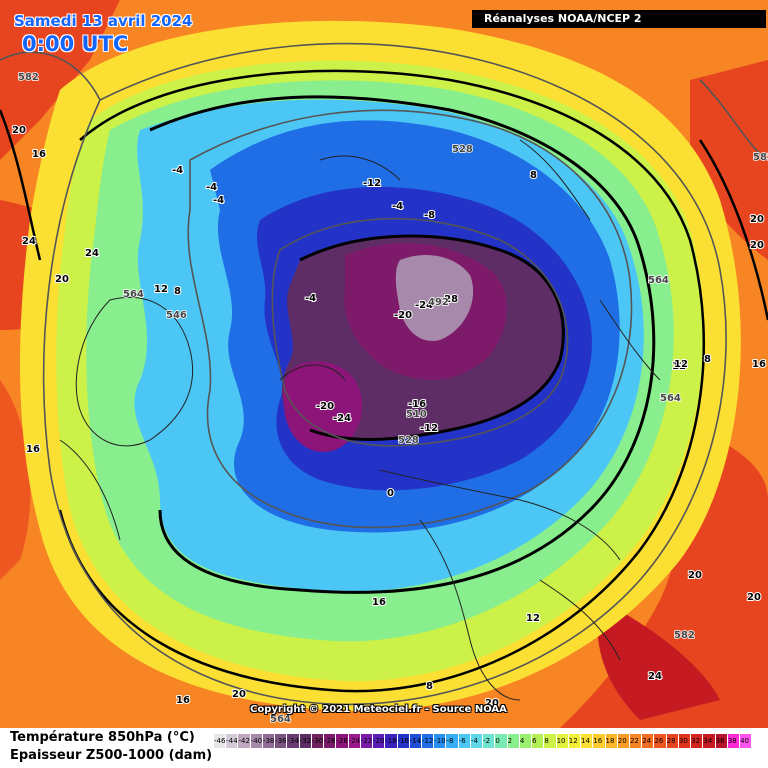  I want to click on thickness-label: 510, so click(416, 414).